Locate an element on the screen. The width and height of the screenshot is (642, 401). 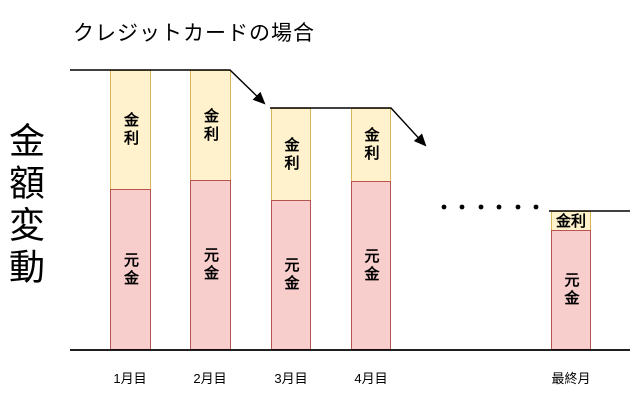
x-tick-label-month2: 2月目 is located at coordinates (210, 378).